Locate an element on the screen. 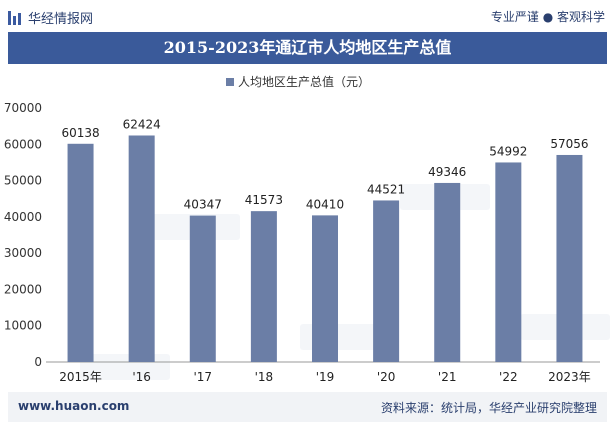  footer-source: 资料来源：统计局，华经产业研究院整理 is located at coordinates (488, 408).